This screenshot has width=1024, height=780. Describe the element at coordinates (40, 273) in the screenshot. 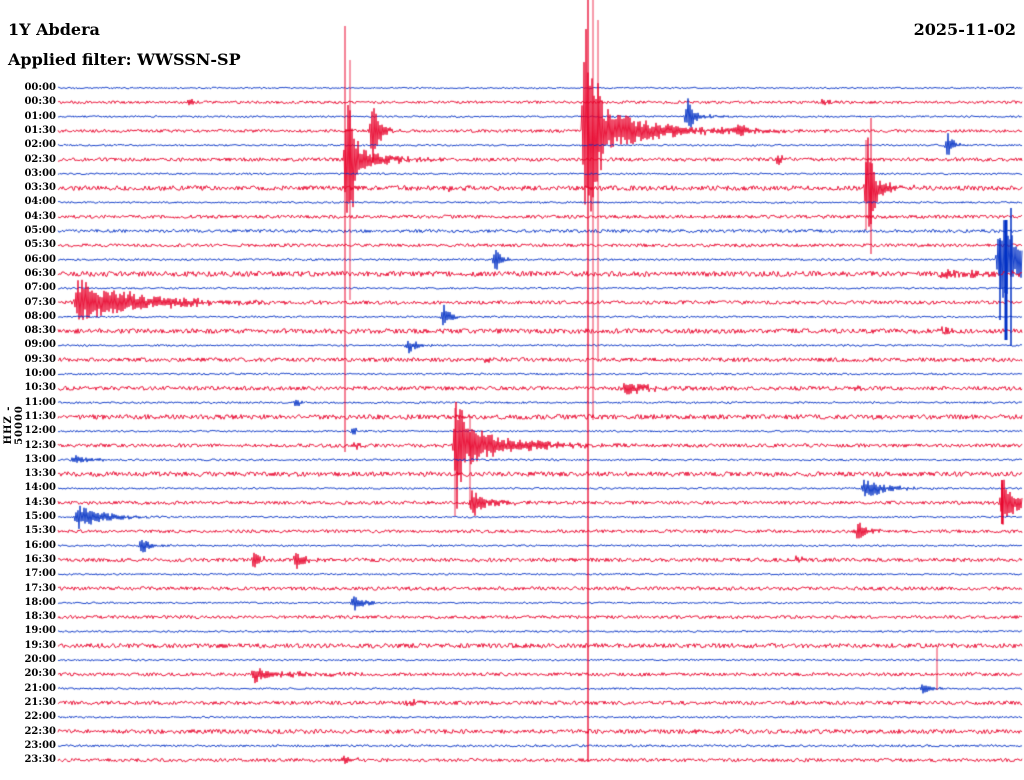

I see `time-label: 06:30` at that location.